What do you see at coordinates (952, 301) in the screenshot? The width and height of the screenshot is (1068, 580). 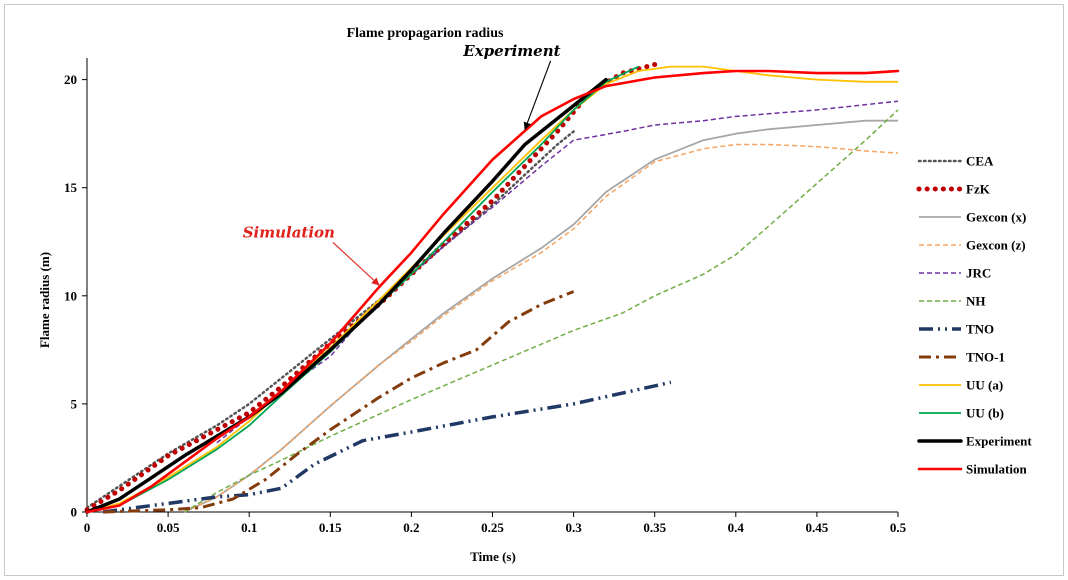 I see `legend-item-nh: NH` at bounding box center [952, 301].